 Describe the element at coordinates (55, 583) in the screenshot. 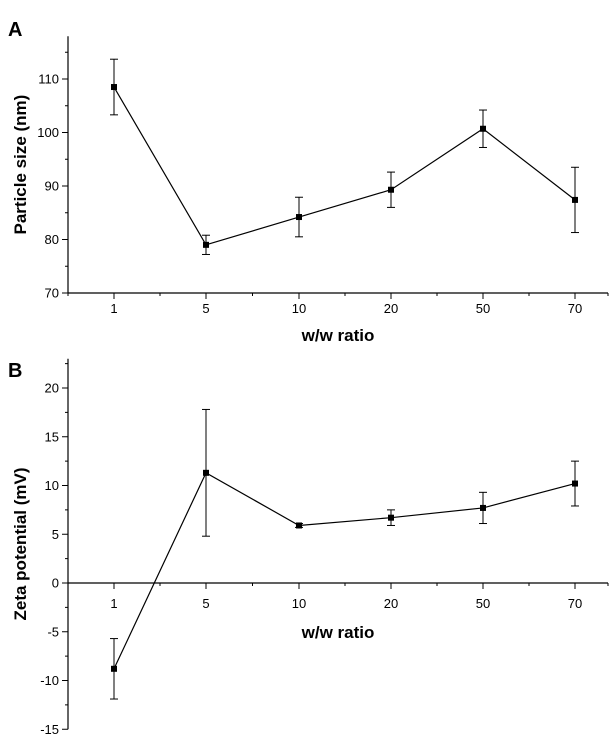

I see `y-tick-label: 0` at that location.